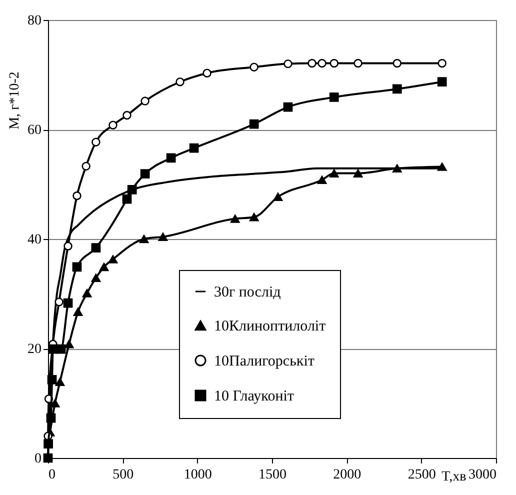 This screenshot has width=516, height=495. I want to click on x-tick-label: 1000, so click(198, 475).